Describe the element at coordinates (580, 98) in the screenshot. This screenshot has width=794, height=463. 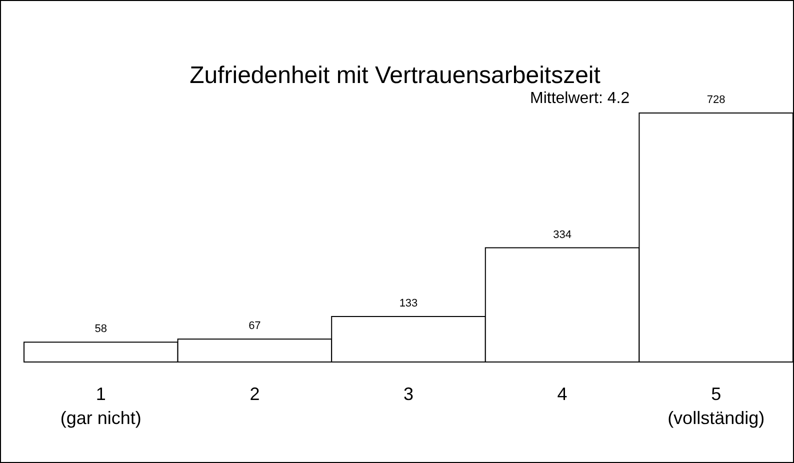
I see `text: Mittelwert: 4.2` at that location.